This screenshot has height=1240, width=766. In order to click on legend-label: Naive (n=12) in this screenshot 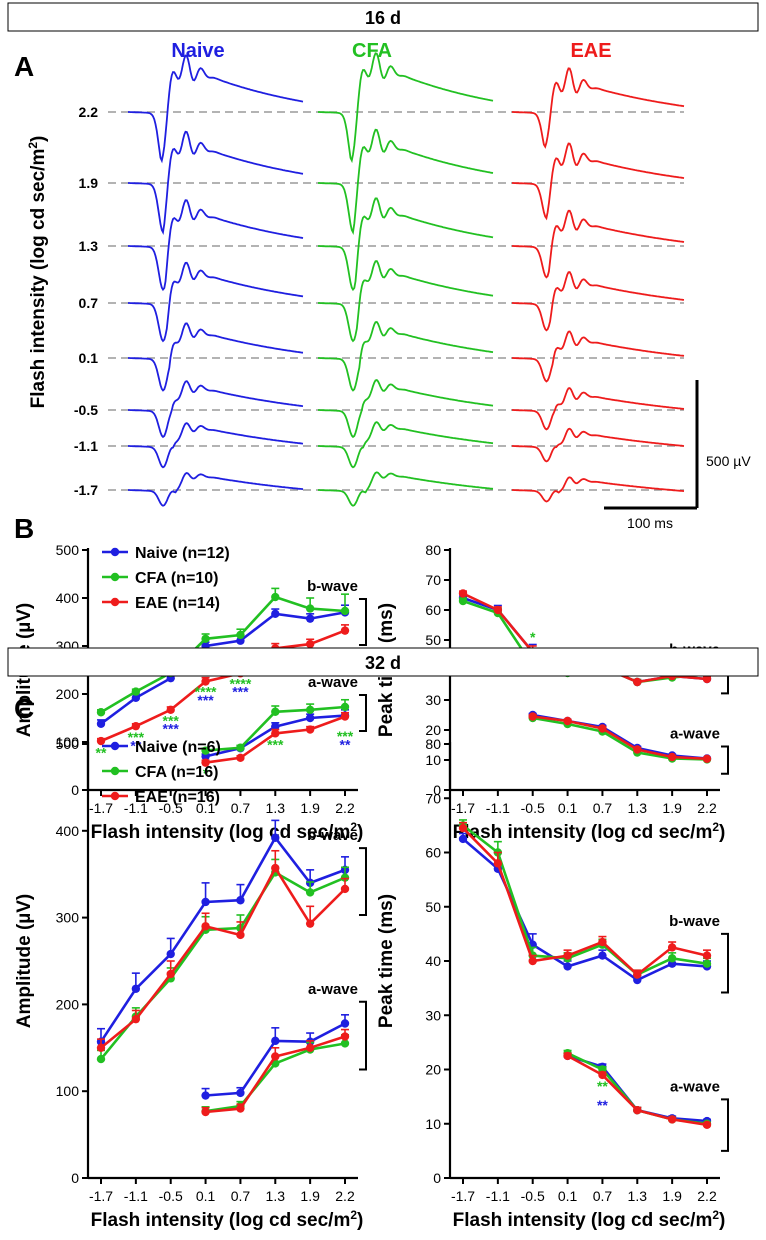, I will do `click(182, 553)`.